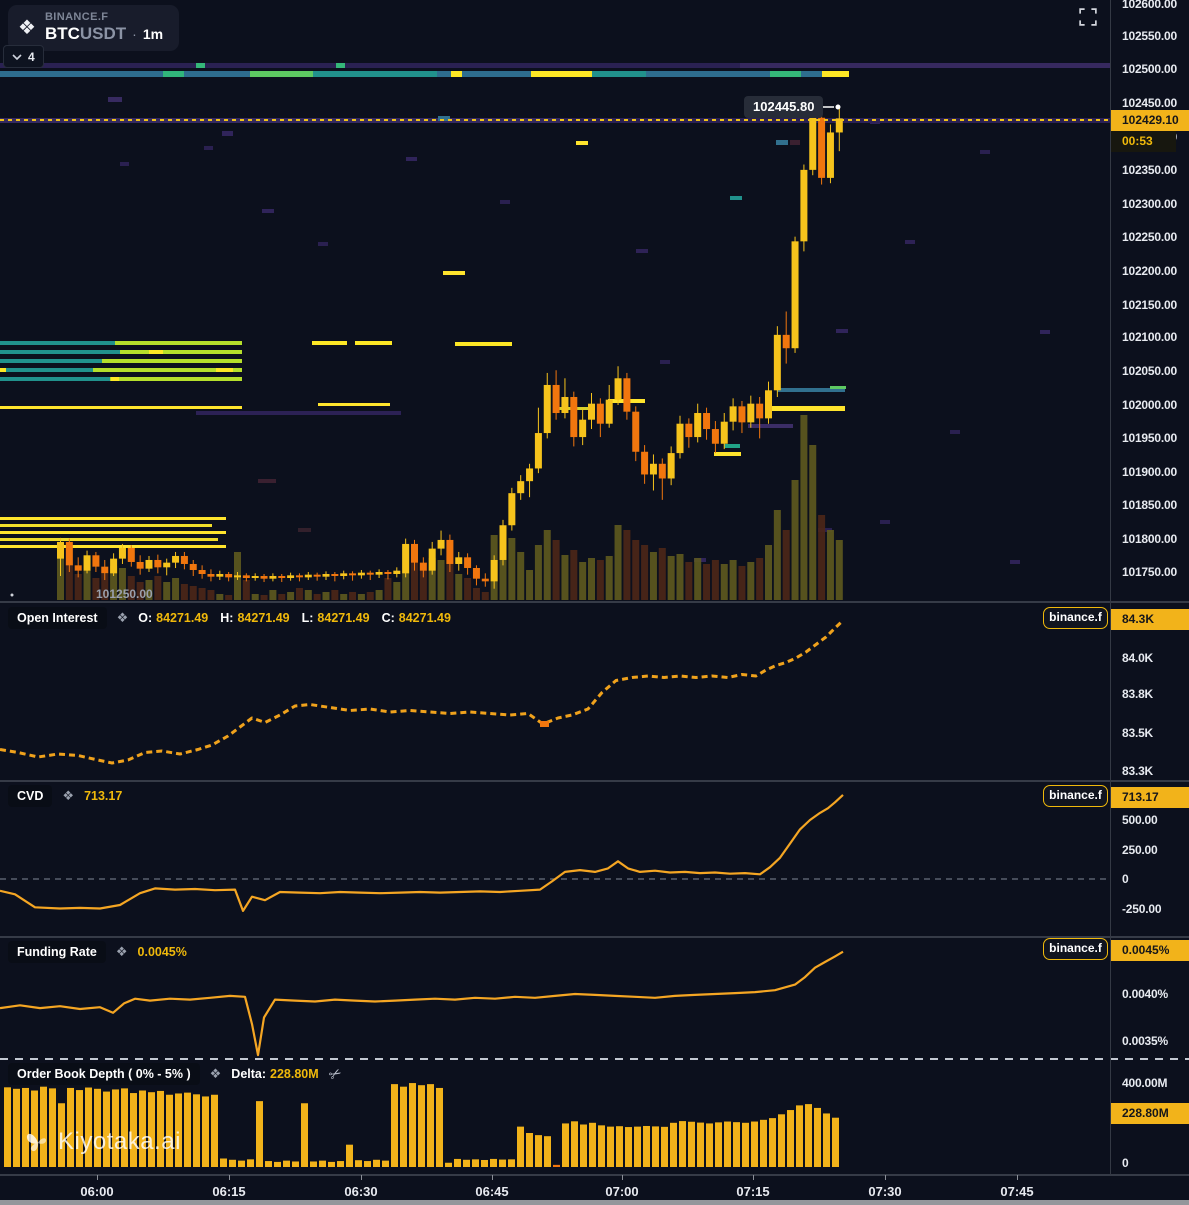 Image resolution: width=1189 pixels, height=1205 pixels. What do you see at coordinates (57, 618) in the screenshot?
I see `open-interest-title: Open Interest` at bounding box center [57, 618].